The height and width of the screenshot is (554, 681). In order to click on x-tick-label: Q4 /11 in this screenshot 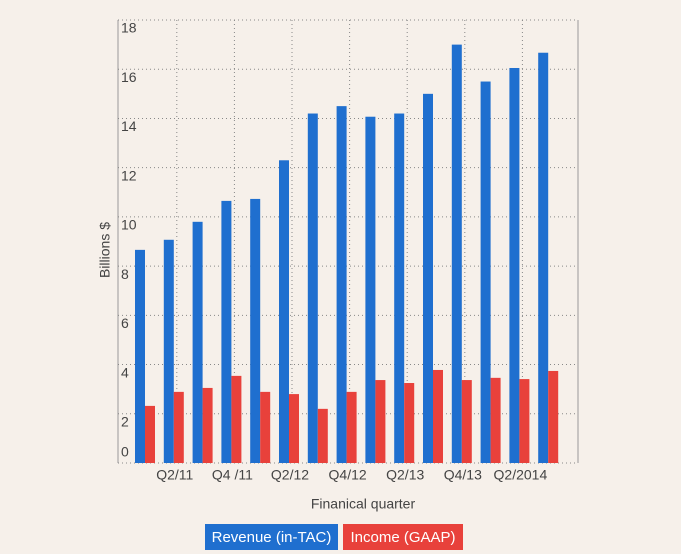, I will do `click(232, 475)`.